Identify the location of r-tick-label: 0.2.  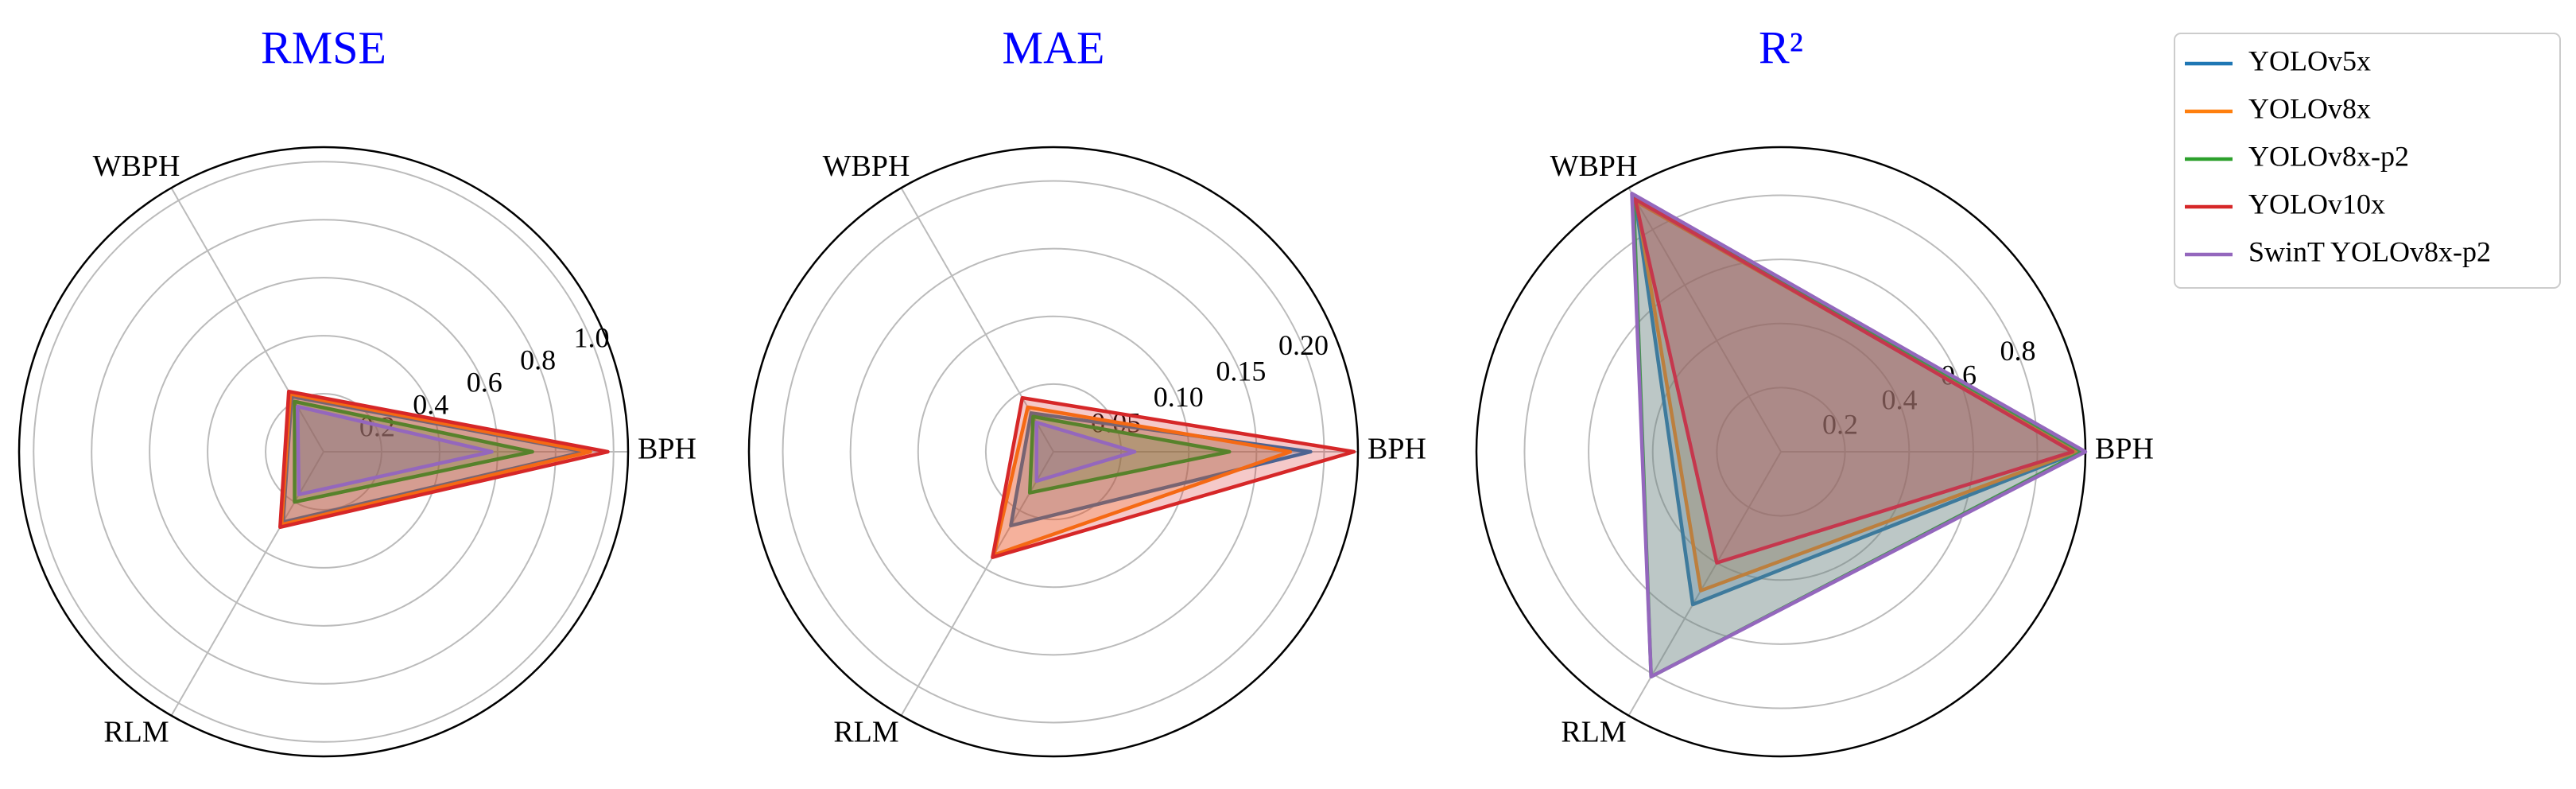
(1840, 424).